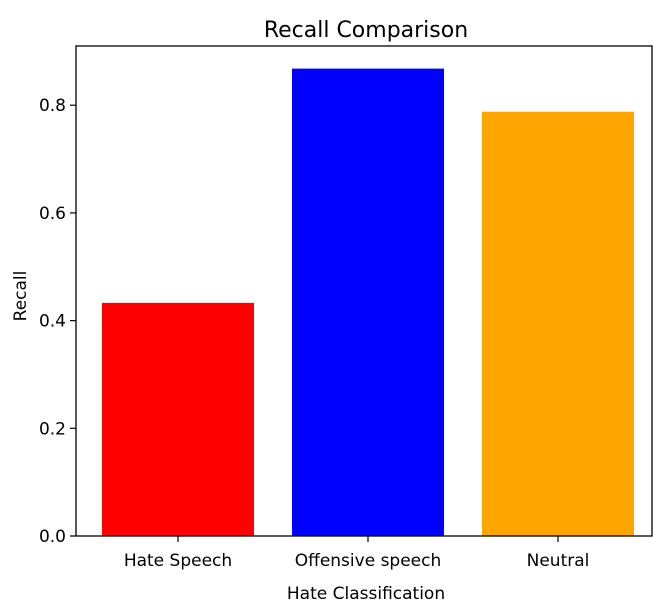 This screenshot has width=653, height=608. What do you see at coordinates (52, 537) in the screenshot?
I see `y-tick-label: 0.0` at bounding box center [52, 537].